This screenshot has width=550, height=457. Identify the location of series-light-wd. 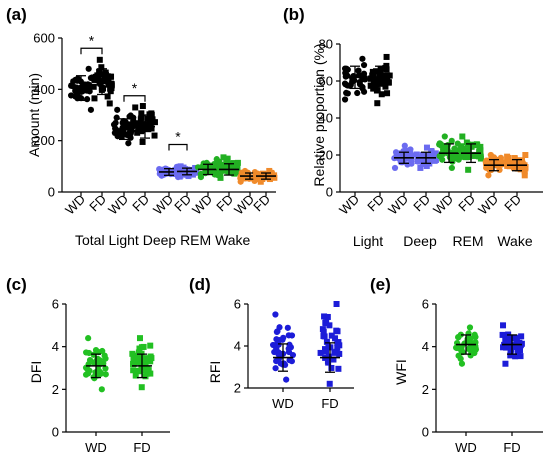
(123, 126).